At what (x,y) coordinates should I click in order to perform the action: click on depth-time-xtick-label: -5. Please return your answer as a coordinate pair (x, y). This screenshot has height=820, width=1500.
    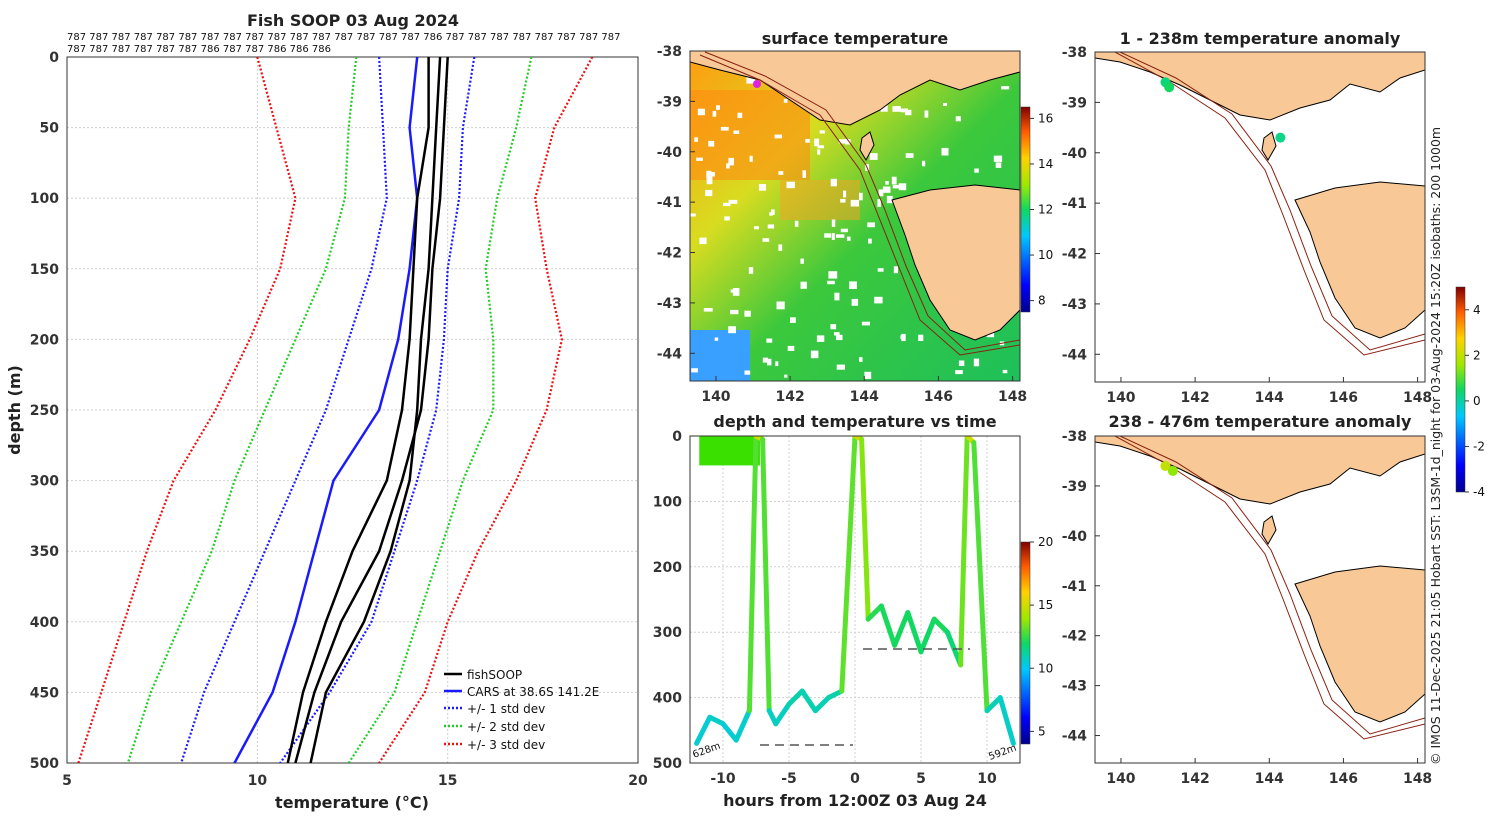
    Looking at the image, I should click on (789, 779).